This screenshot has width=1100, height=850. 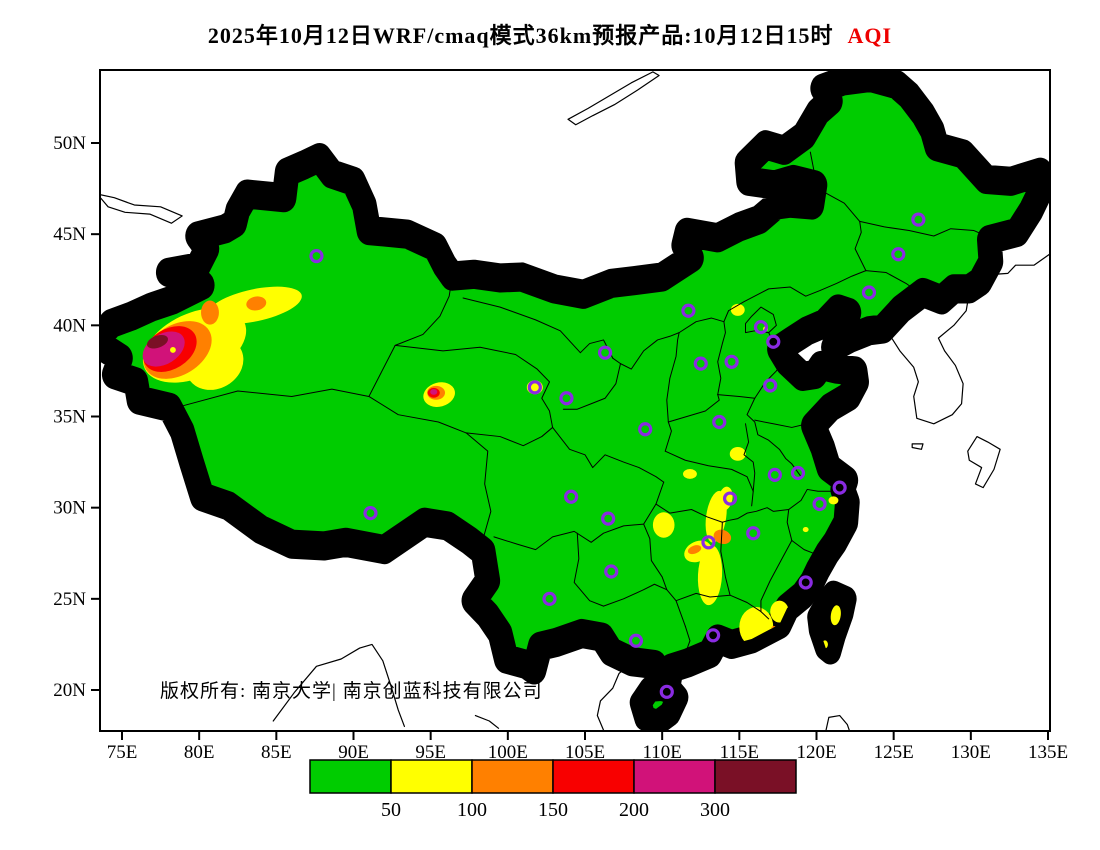 What do you see at coordinates (1048, 752) in the screenshot?
I see `x-tick-label: 135E` at bounding box center [1048, 752].